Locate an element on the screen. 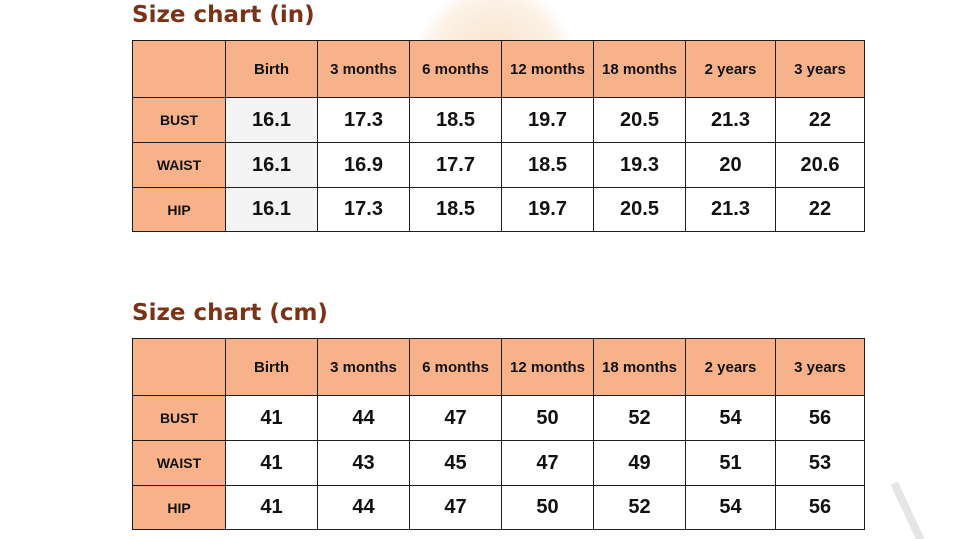 Image resolution: width=980 pixels, height=539 pixels. value-cell: 20 is located at coordinates (730, 165).